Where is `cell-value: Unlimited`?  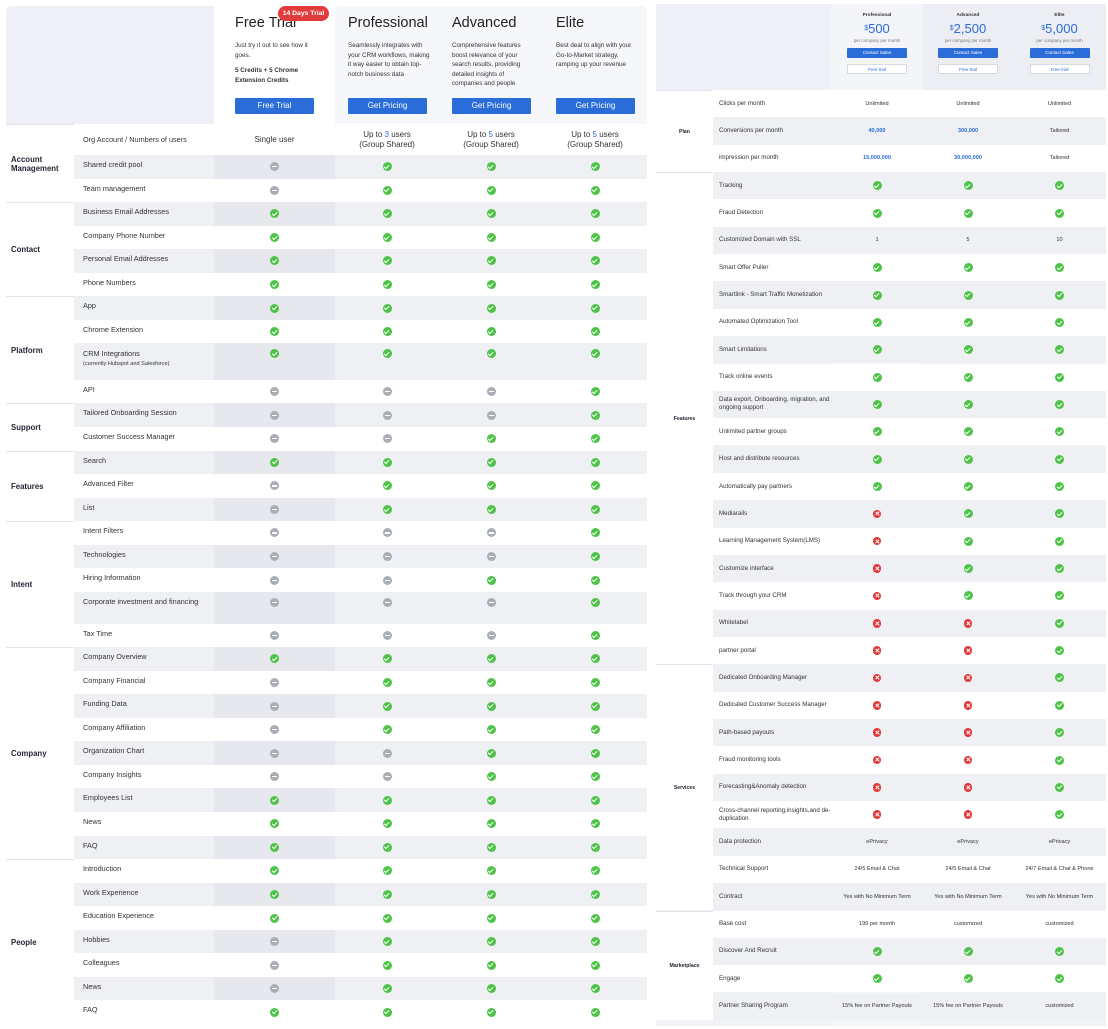 cell-value: Unlimited is located at coordinates (1059, 103).